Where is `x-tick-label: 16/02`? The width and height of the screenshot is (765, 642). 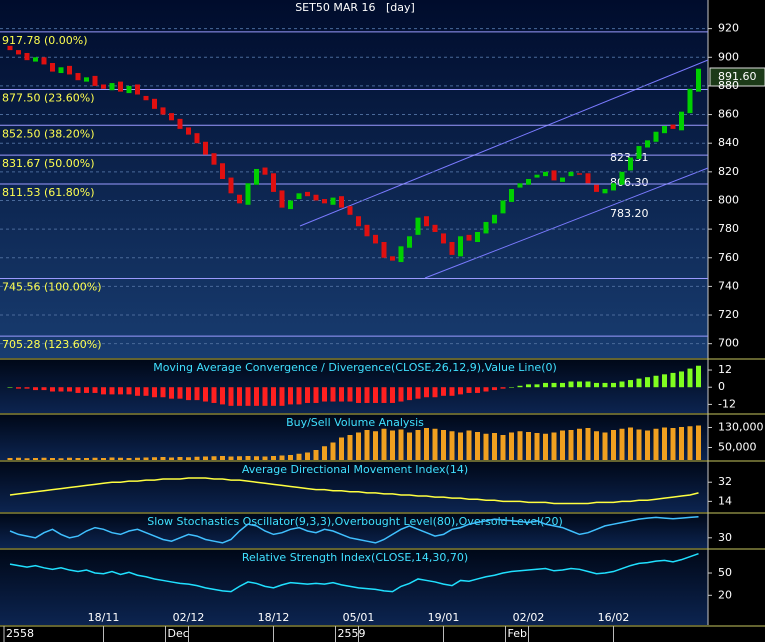 x-tick-label: 16/02 is located at coordinates (614, 617).